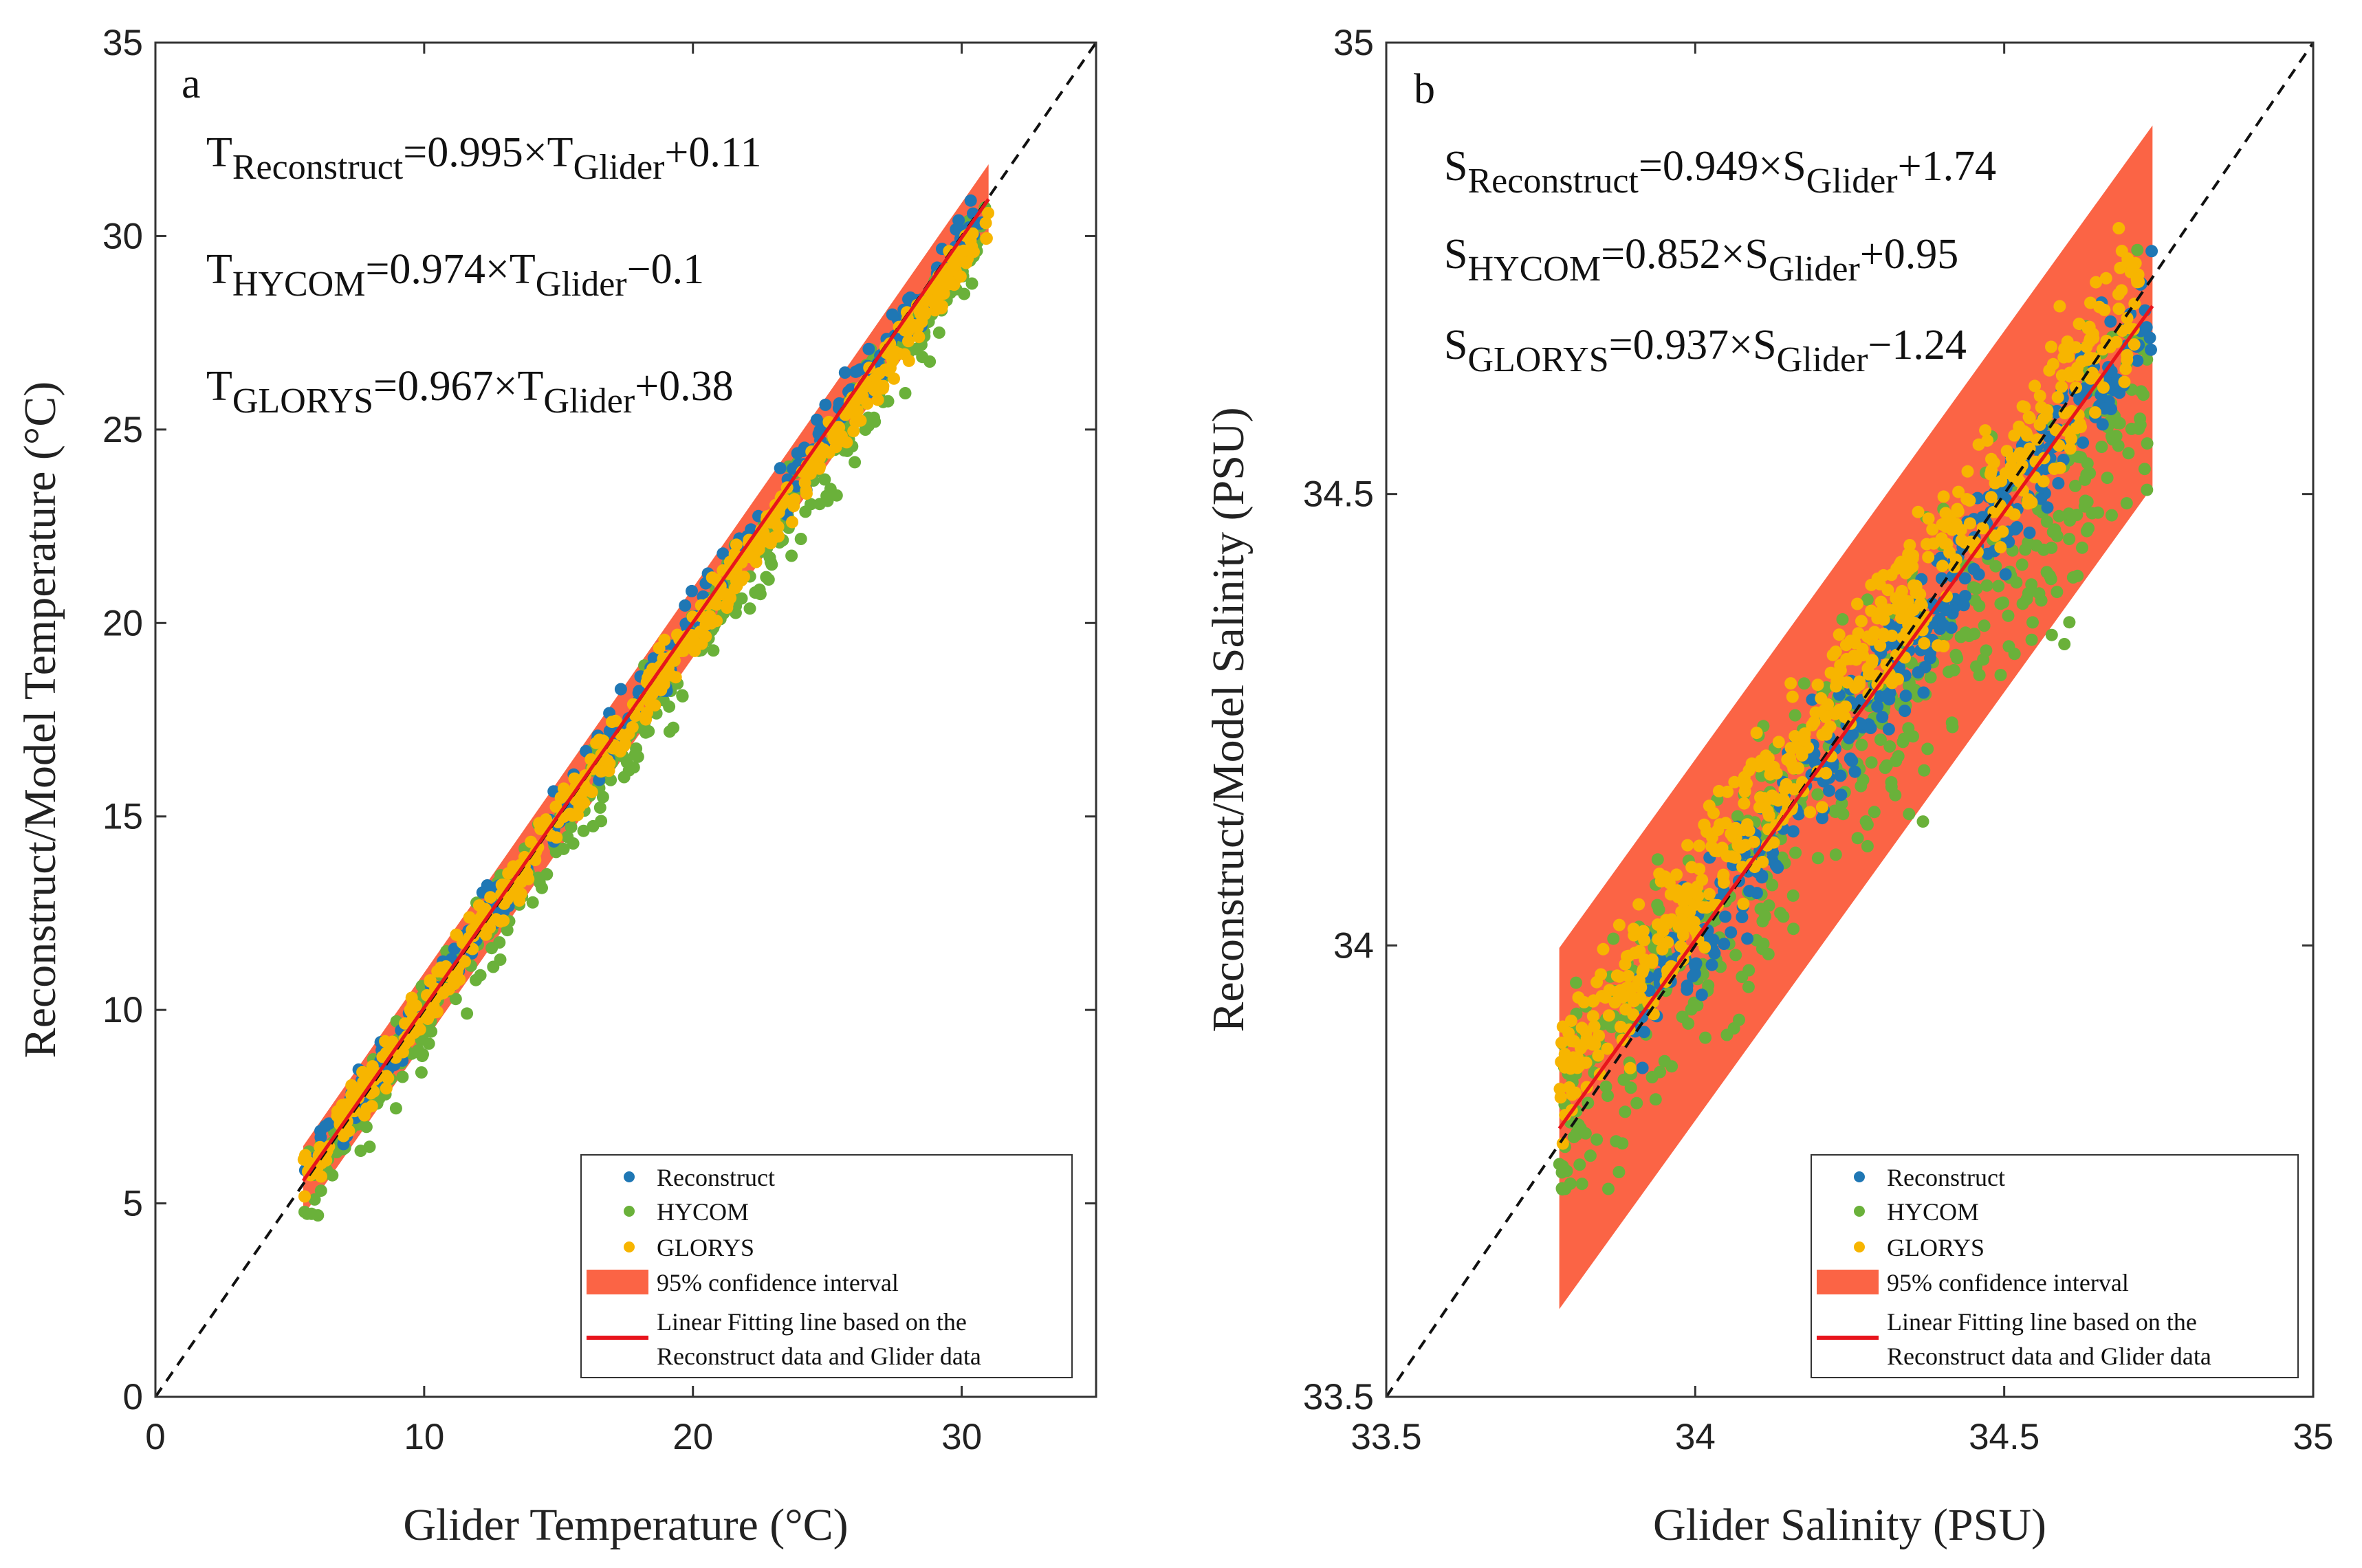 The height and width of the screenshot is (1568, 2362). I want to click on y-tick-label: 25, so click(122, 430).